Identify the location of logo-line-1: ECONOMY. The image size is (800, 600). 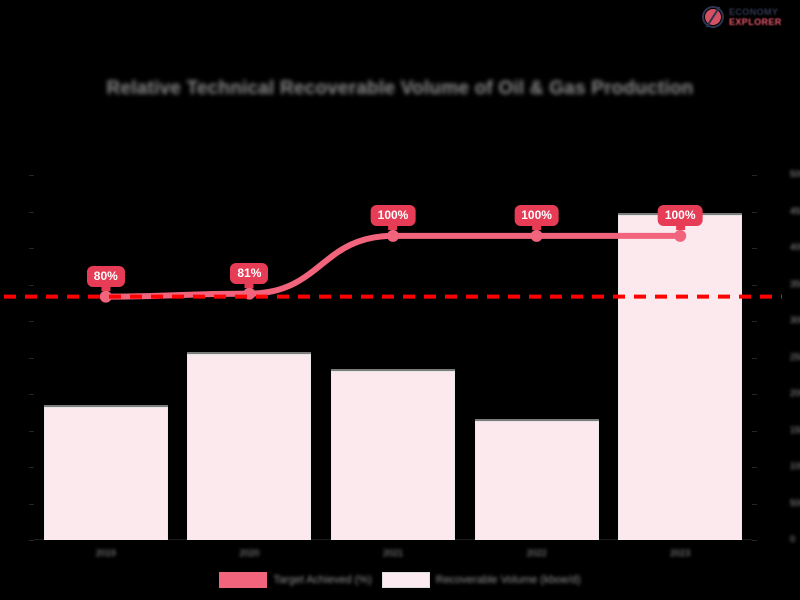
(754, 11).